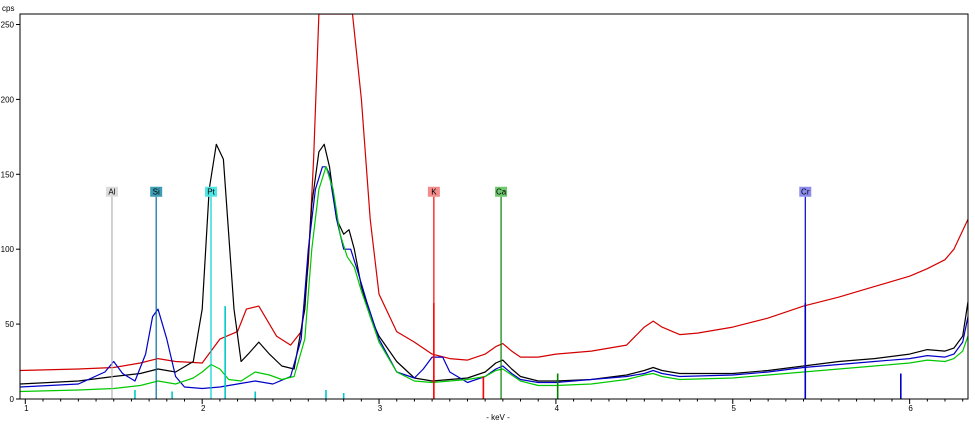  Describe the element at coordinates (557, 408) in the screenshot. I see `x-tick-label: 4` at that location.